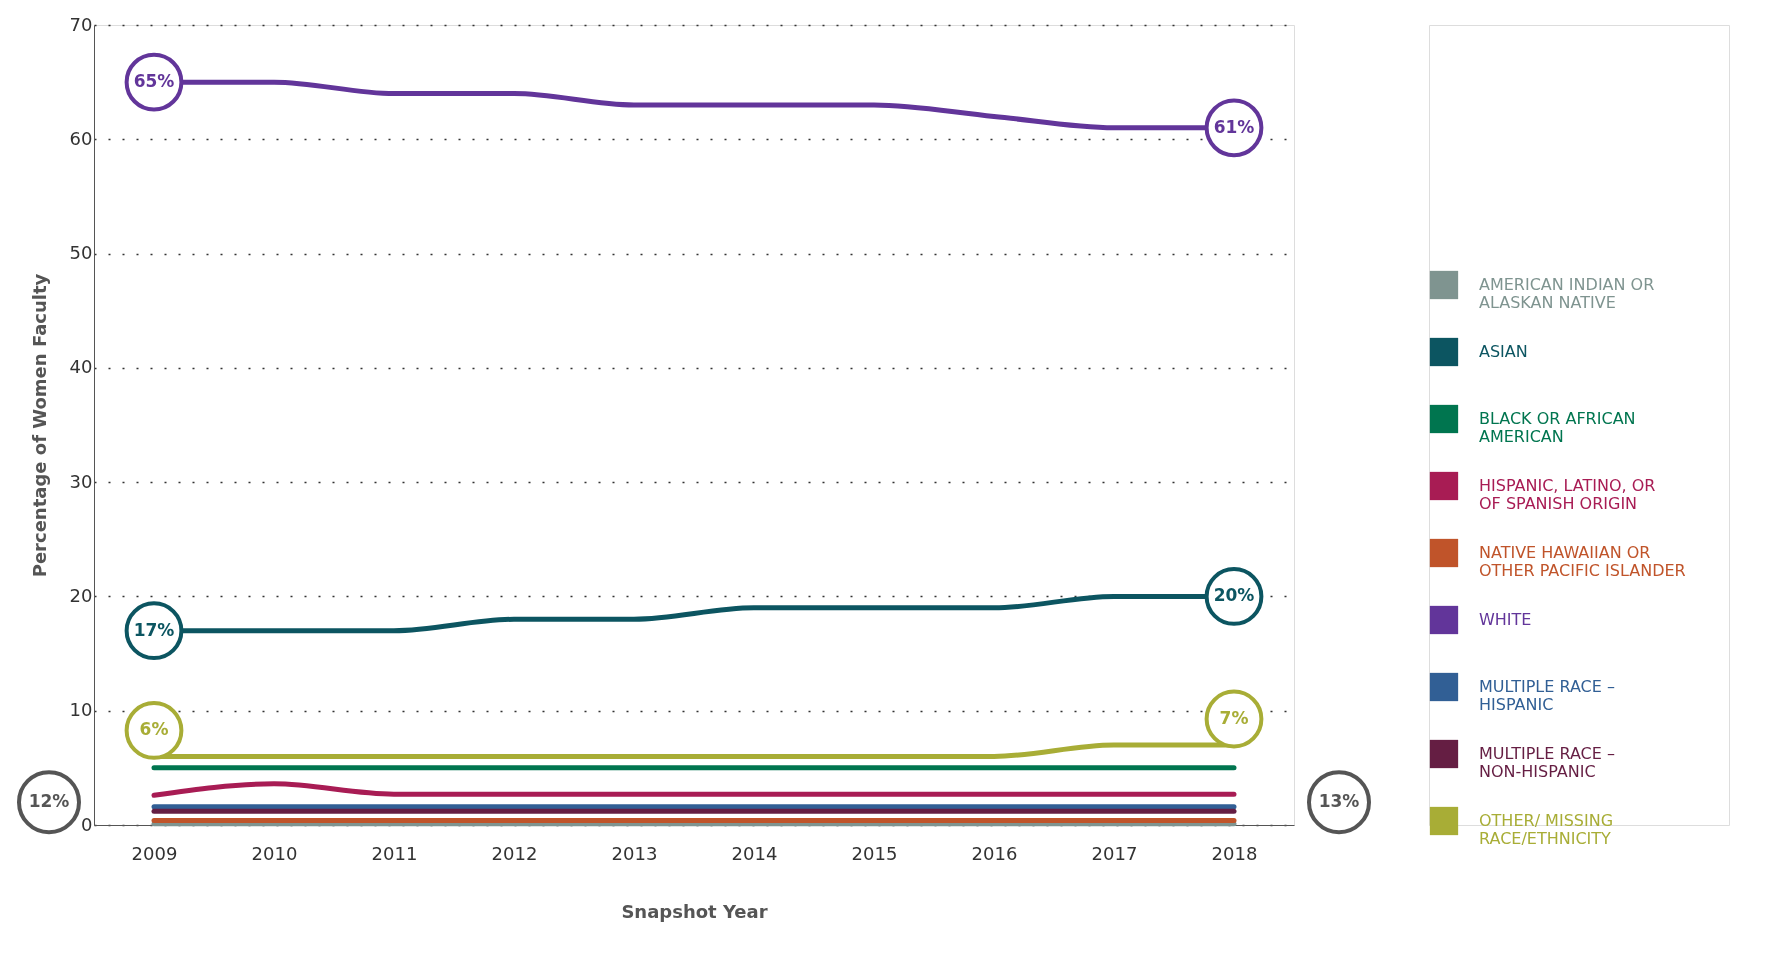 The image size is (1765, 968). What do you see at coordinates (274, 853) in the screenshot?
I see `x-tick-label: 2010` at bounding box center [274, 853].